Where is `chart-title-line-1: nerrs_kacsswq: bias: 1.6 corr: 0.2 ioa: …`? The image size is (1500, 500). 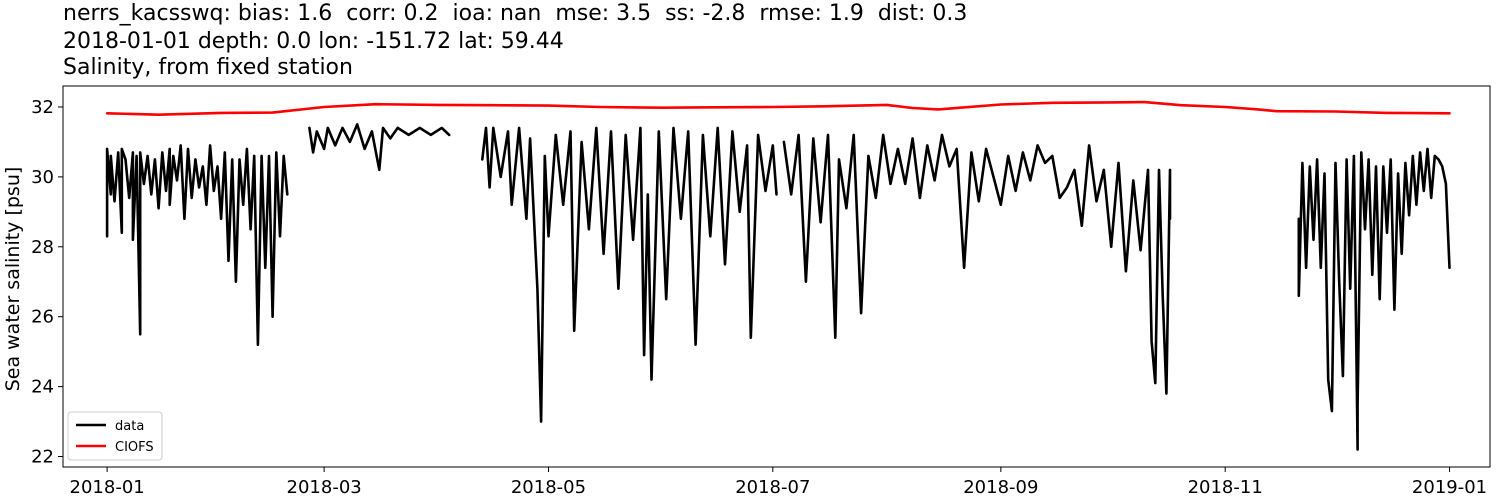 chart-title-line-1: nerrs_kacsswq: bias: 1.6 corr: 0.2 ioa: … is located at coordinates (515, 13).